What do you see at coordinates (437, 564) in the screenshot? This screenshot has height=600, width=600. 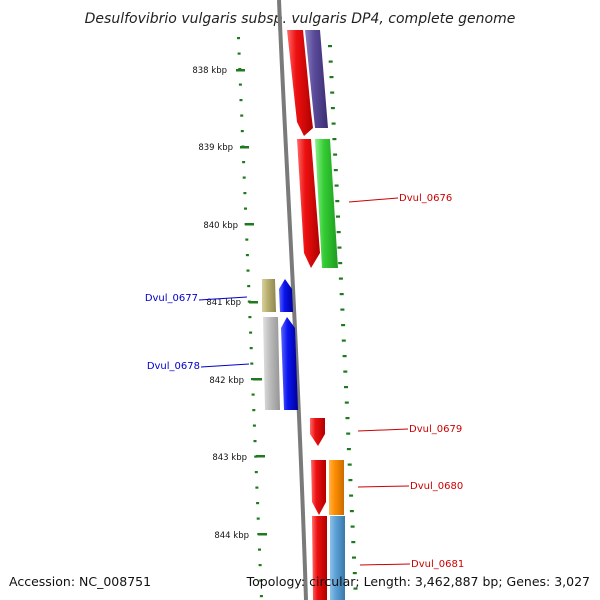 I see `gene-label: Dvul_0681` at bounding box center [437, 564].